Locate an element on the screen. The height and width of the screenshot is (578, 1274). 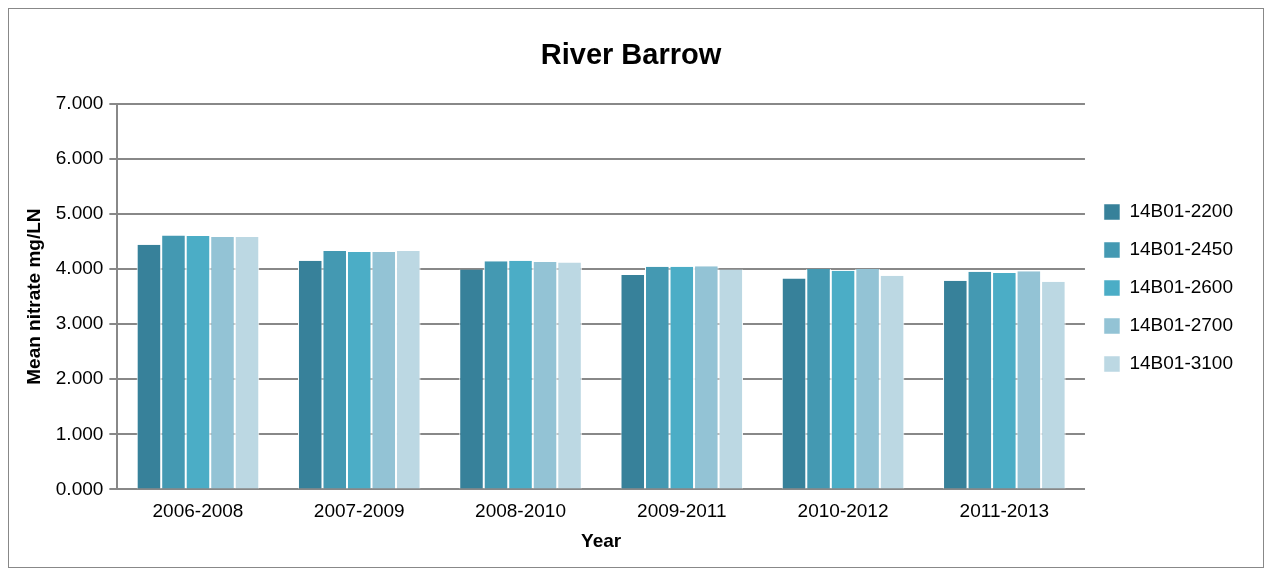
x-tick-label: 2007-2009 is located at coordinates (359, 511).